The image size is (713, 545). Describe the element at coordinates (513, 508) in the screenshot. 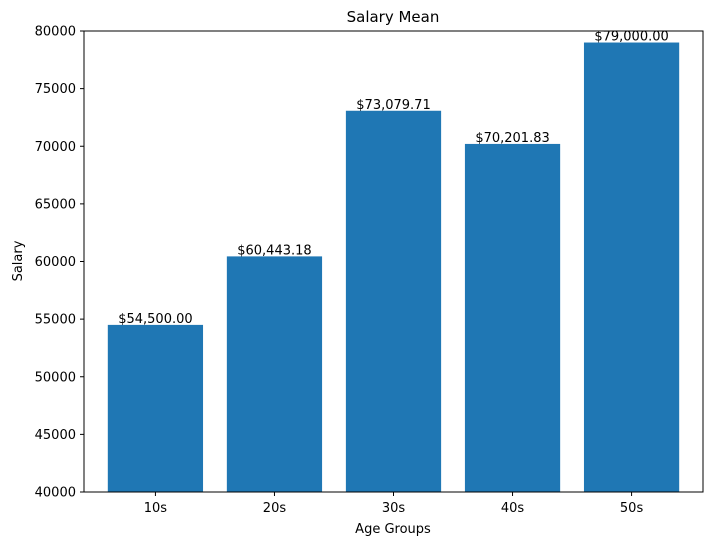

I see `x-tick-label-40s: 40s` at that location.